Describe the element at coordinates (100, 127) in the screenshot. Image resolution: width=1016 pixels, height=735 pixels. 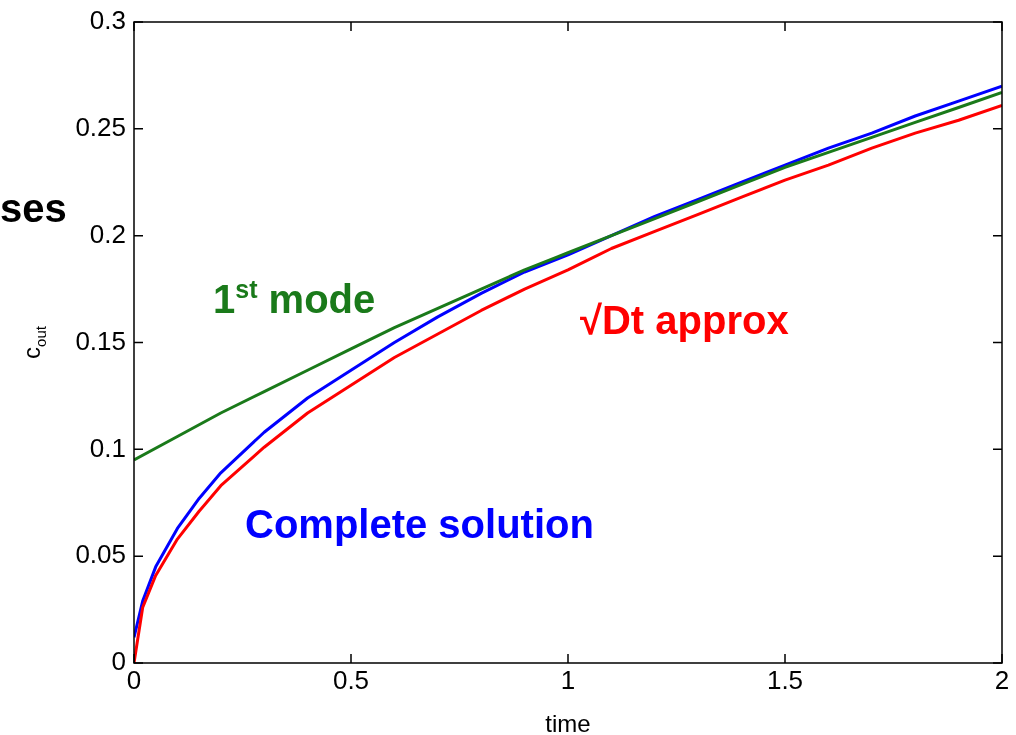
I see `y-tick-label: 0.25` at that location.